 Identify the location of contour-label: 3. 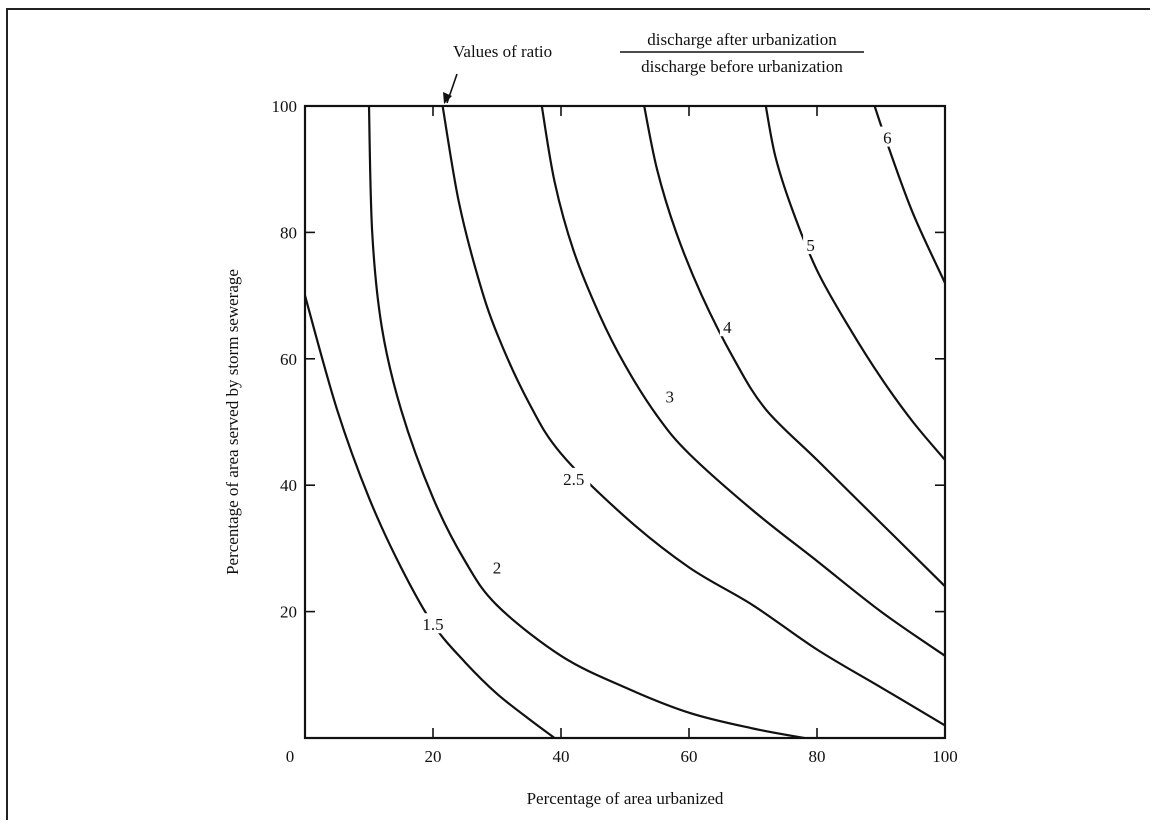
(670, 397).